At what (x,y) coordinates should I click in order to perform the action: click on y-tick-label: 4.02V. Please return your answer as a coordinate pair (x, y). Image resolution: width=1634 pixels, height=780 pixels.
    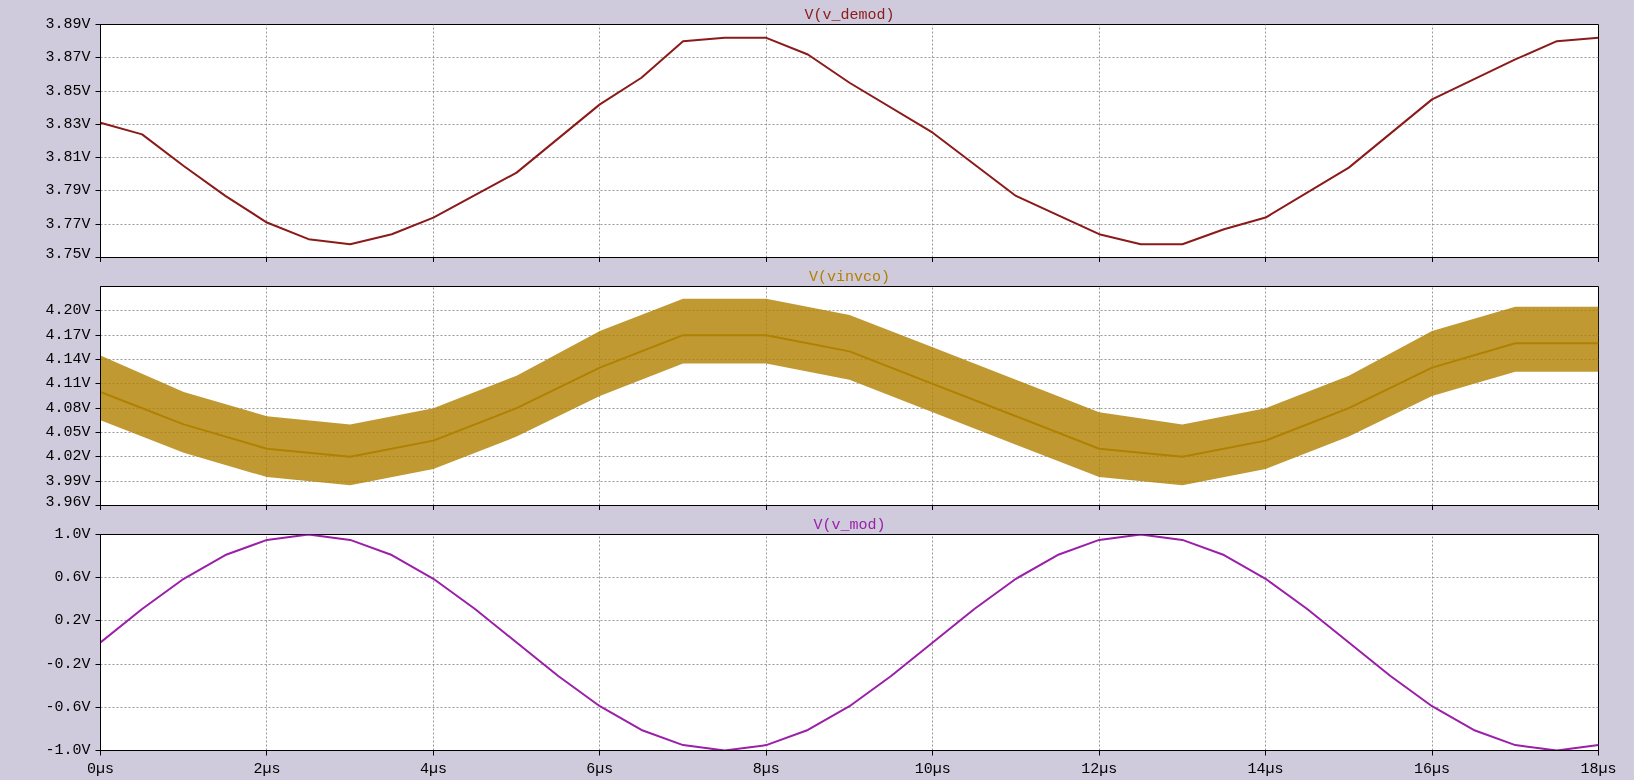
    Looking at the image, I should click on (68, 457).